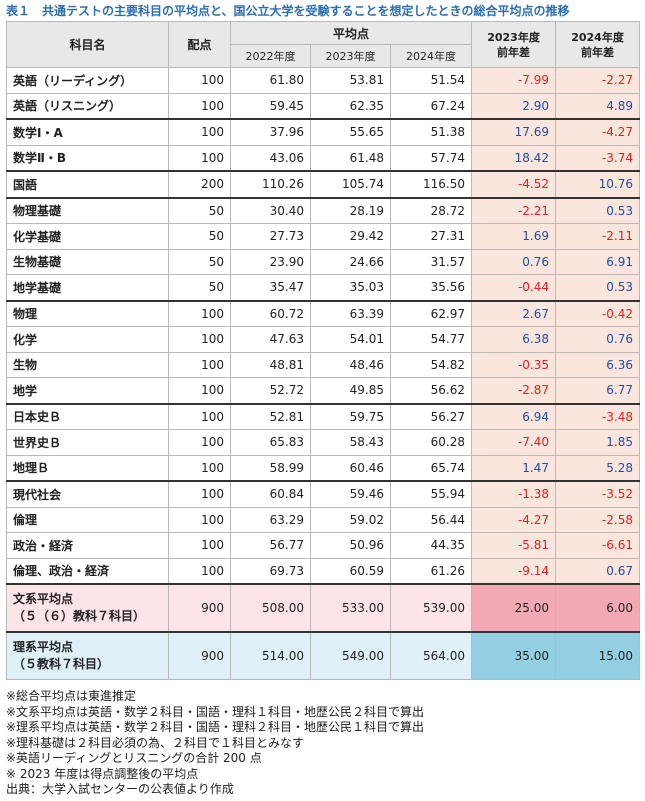  What do you see at coordinates (350, 390) in the screenshot?
I see `average-cell-2023: 49.85` at bounding box center [350, 390].